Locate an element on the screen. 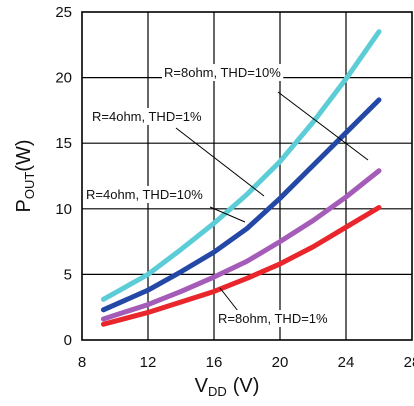 The width and height of the screenshot is (414, 406). y-axis-label: POUT(W) is located at coordinates (25, 176).